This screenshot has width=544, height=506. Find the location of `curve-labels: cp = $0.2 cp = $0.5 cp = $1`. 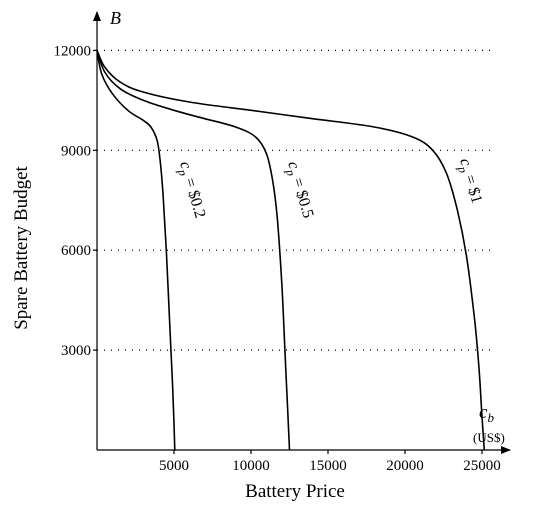

curve-labels: cp = $0.2 cp = $0.5 cp = $1 is located at coordinates (329, 188).